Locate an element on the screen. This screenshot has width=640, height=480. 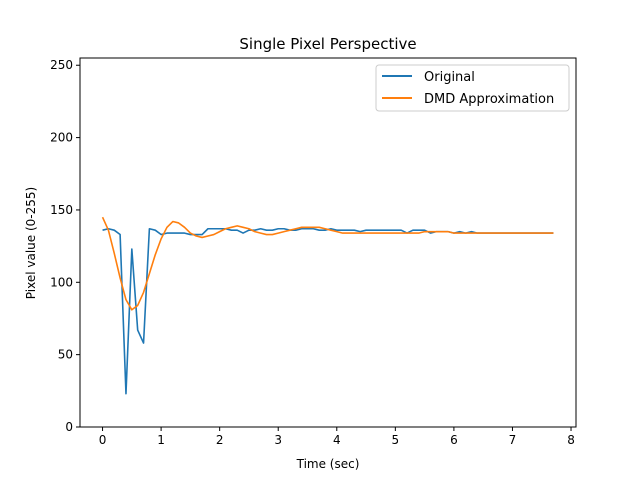
x-tick-label: 6 is located at coordinates (454, 440).